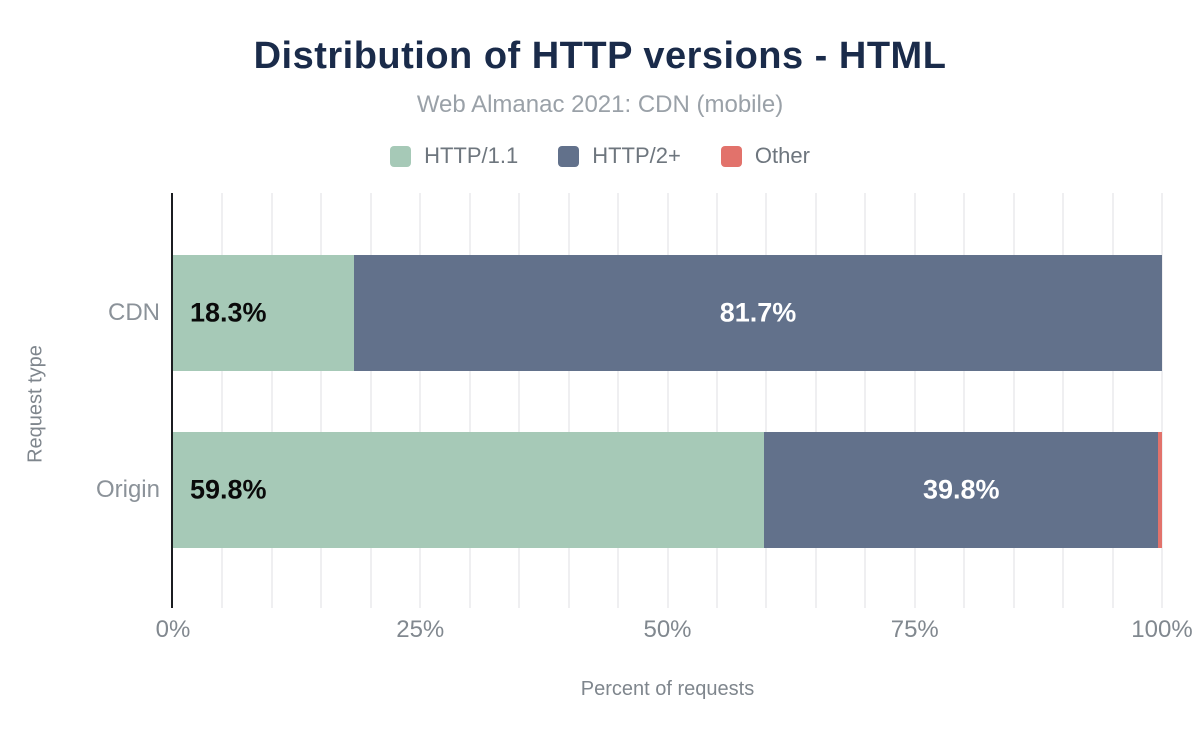 The image size is (1200, 742). Describe the element at coordinates (134, 312) in the screenshot. I see `y-category-label: CDN` at that location.